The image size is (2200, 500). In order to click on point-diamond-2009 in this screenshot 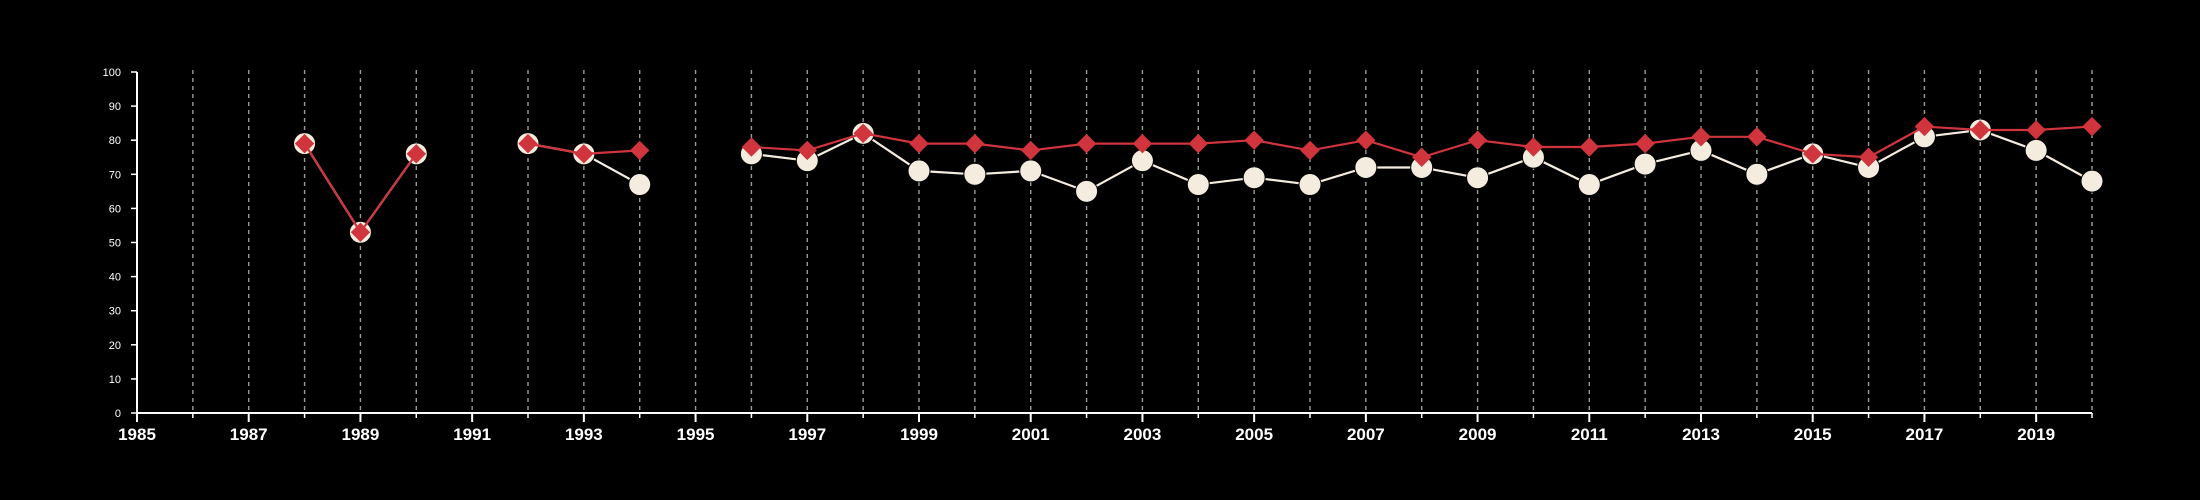, I will do `click(1477, 140)`.